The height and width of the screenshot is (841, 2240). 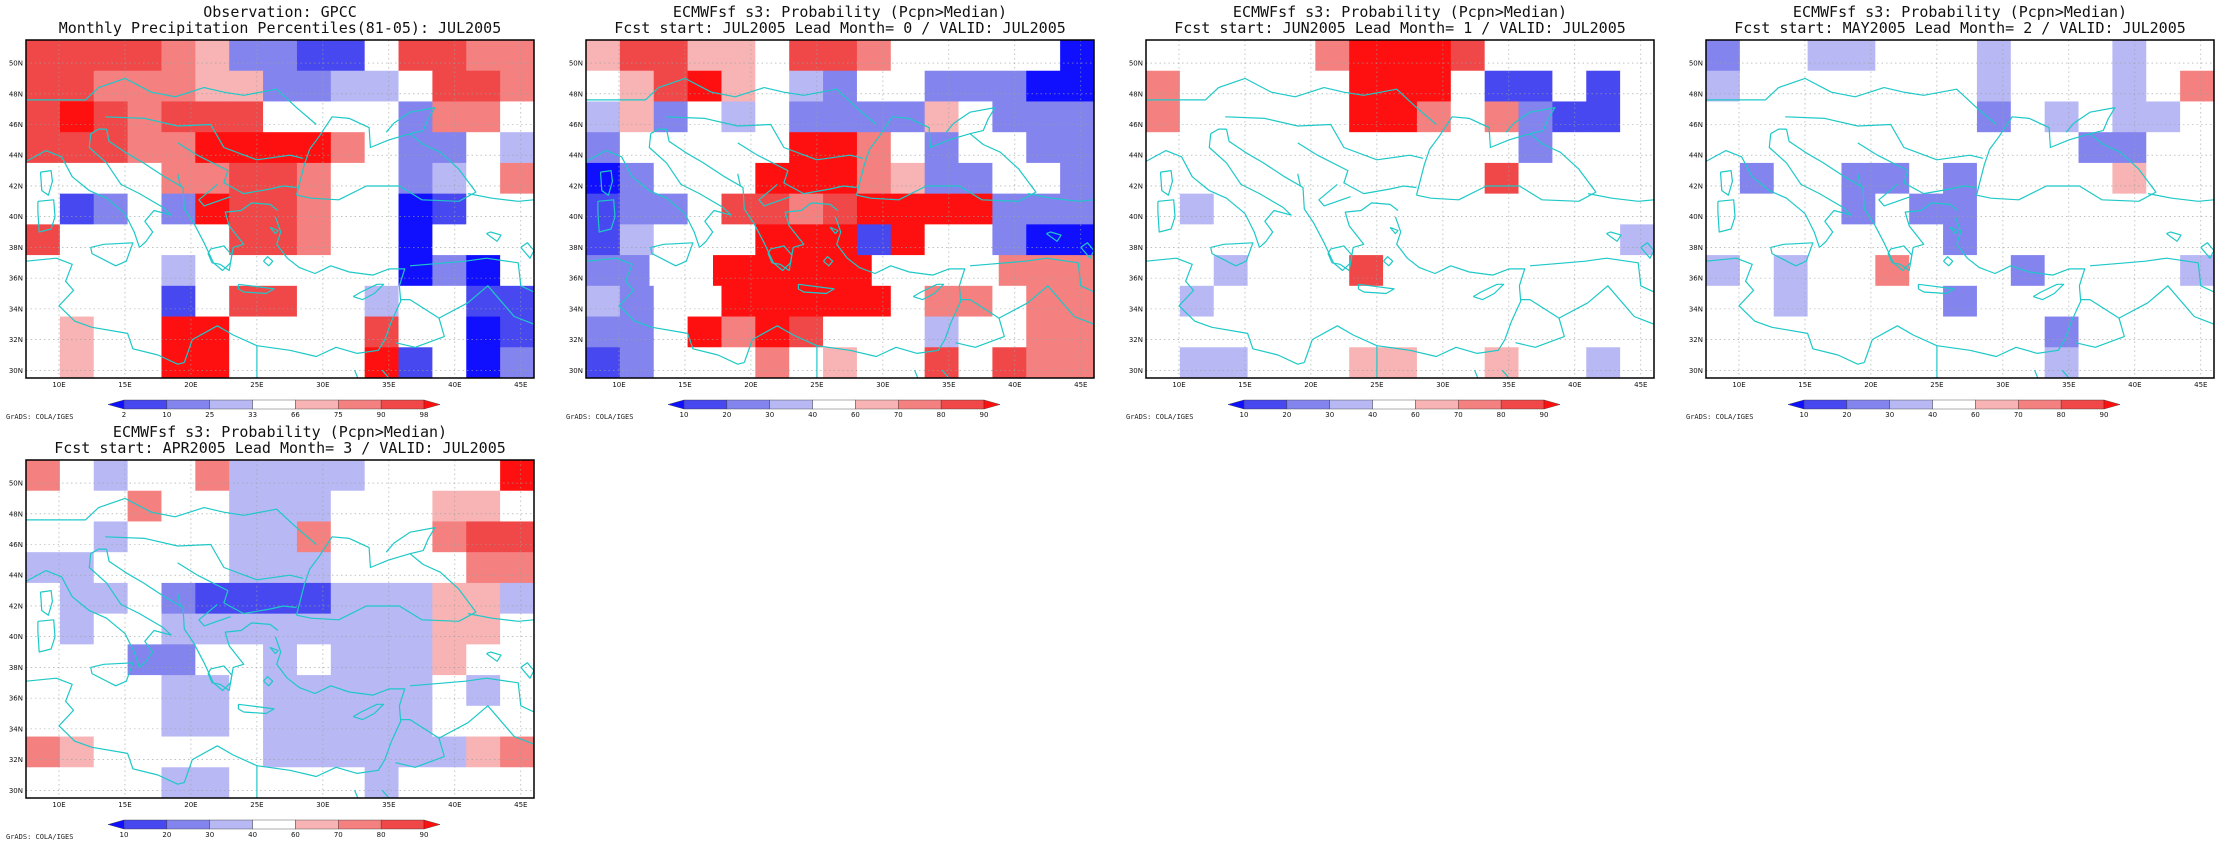 I want to click on y-tick-label: 46N, so click(x=16, y=125).